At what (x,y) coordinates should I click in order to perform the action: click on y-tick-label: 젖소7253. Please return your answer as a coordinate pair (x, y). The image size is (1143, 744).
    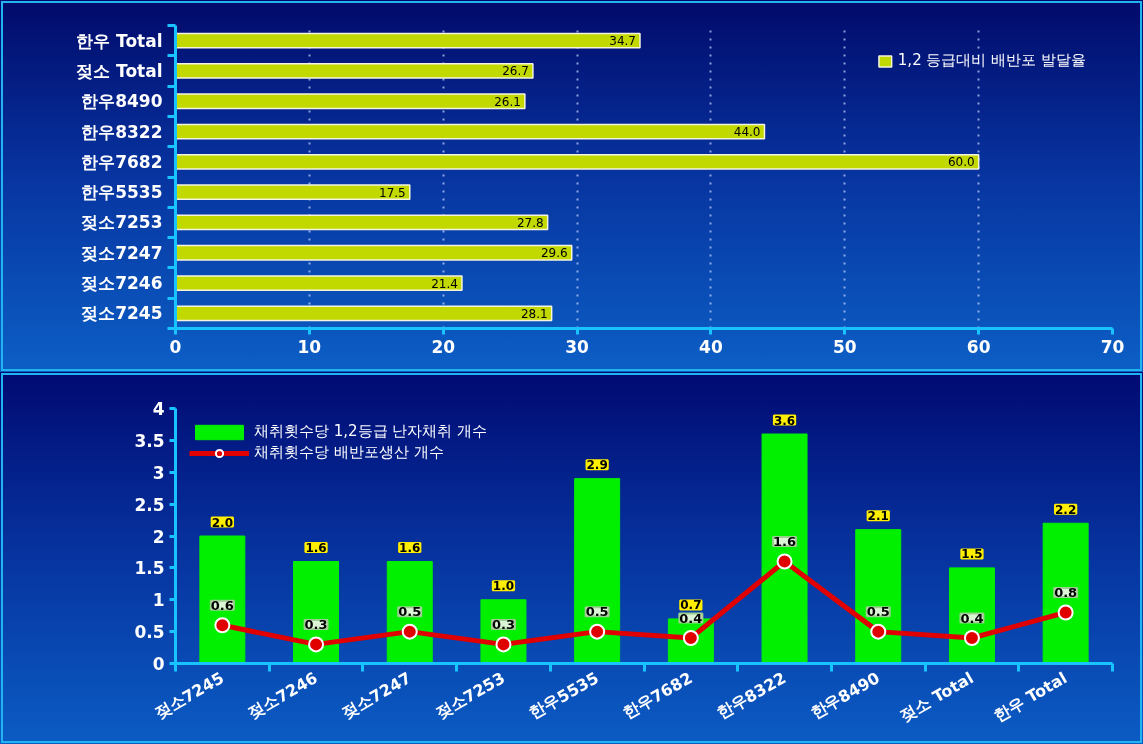
    Looking at the image, I should click on (122, 222).